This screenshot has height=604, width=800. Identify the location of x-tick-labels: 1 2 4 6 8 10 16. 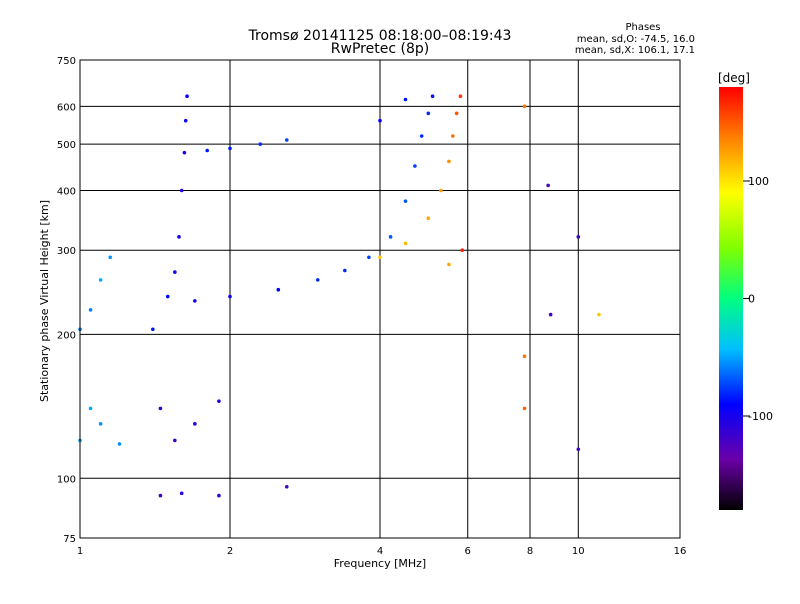
(382, 551).